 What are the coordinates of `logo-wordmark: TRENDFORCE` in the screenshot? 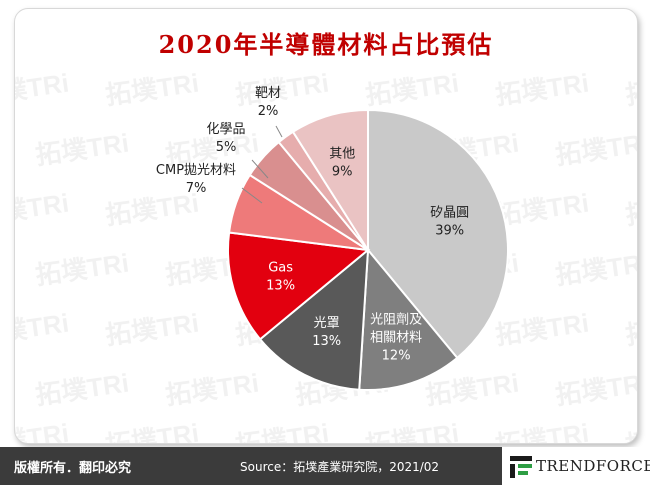 It's located at (593, 466).